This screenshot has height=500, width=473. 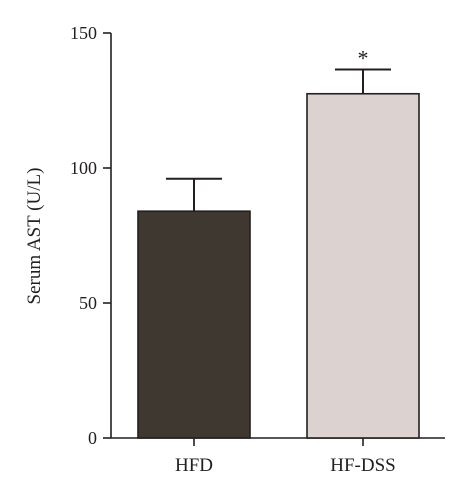 I want to click on annotations: *, so click(x=363, y=57).